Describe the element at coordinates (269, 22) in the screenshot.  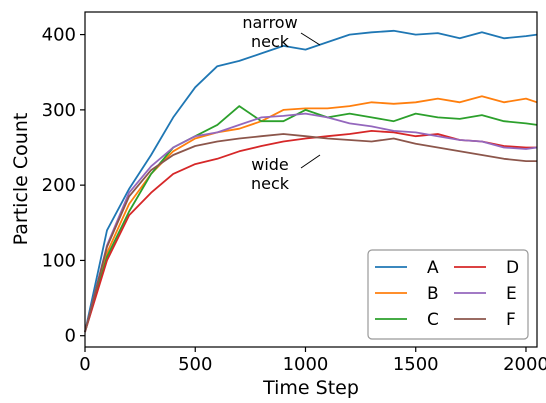
I see `annotation-narrow-text-1: narrow` at that location.